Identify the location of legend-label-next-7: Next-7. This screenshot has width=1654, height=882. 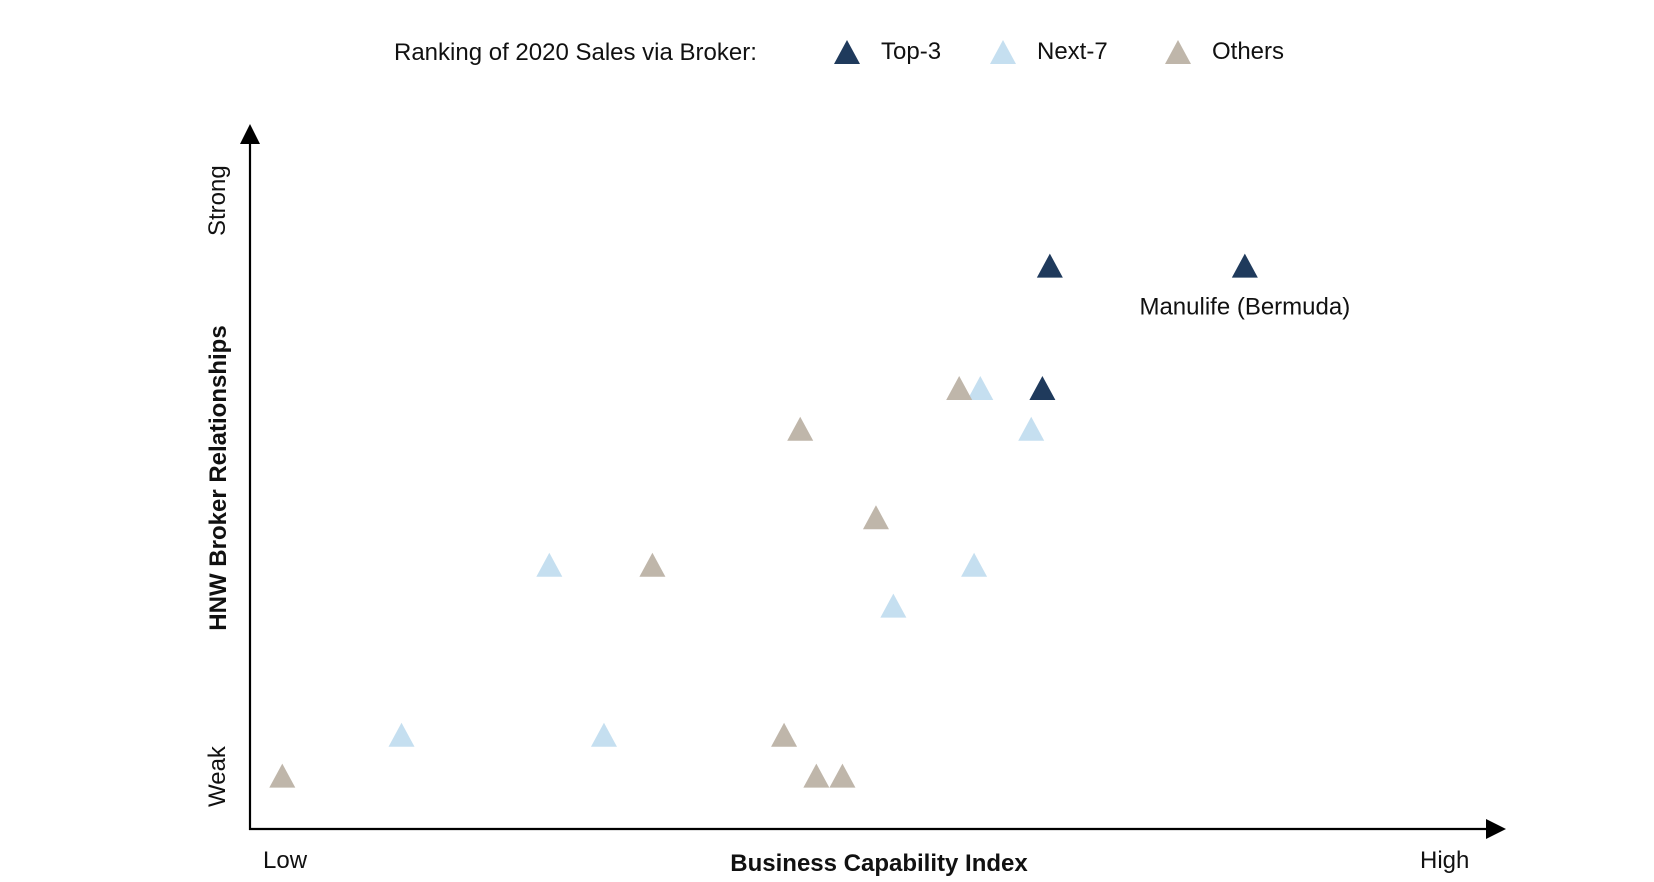
(1072, 51).